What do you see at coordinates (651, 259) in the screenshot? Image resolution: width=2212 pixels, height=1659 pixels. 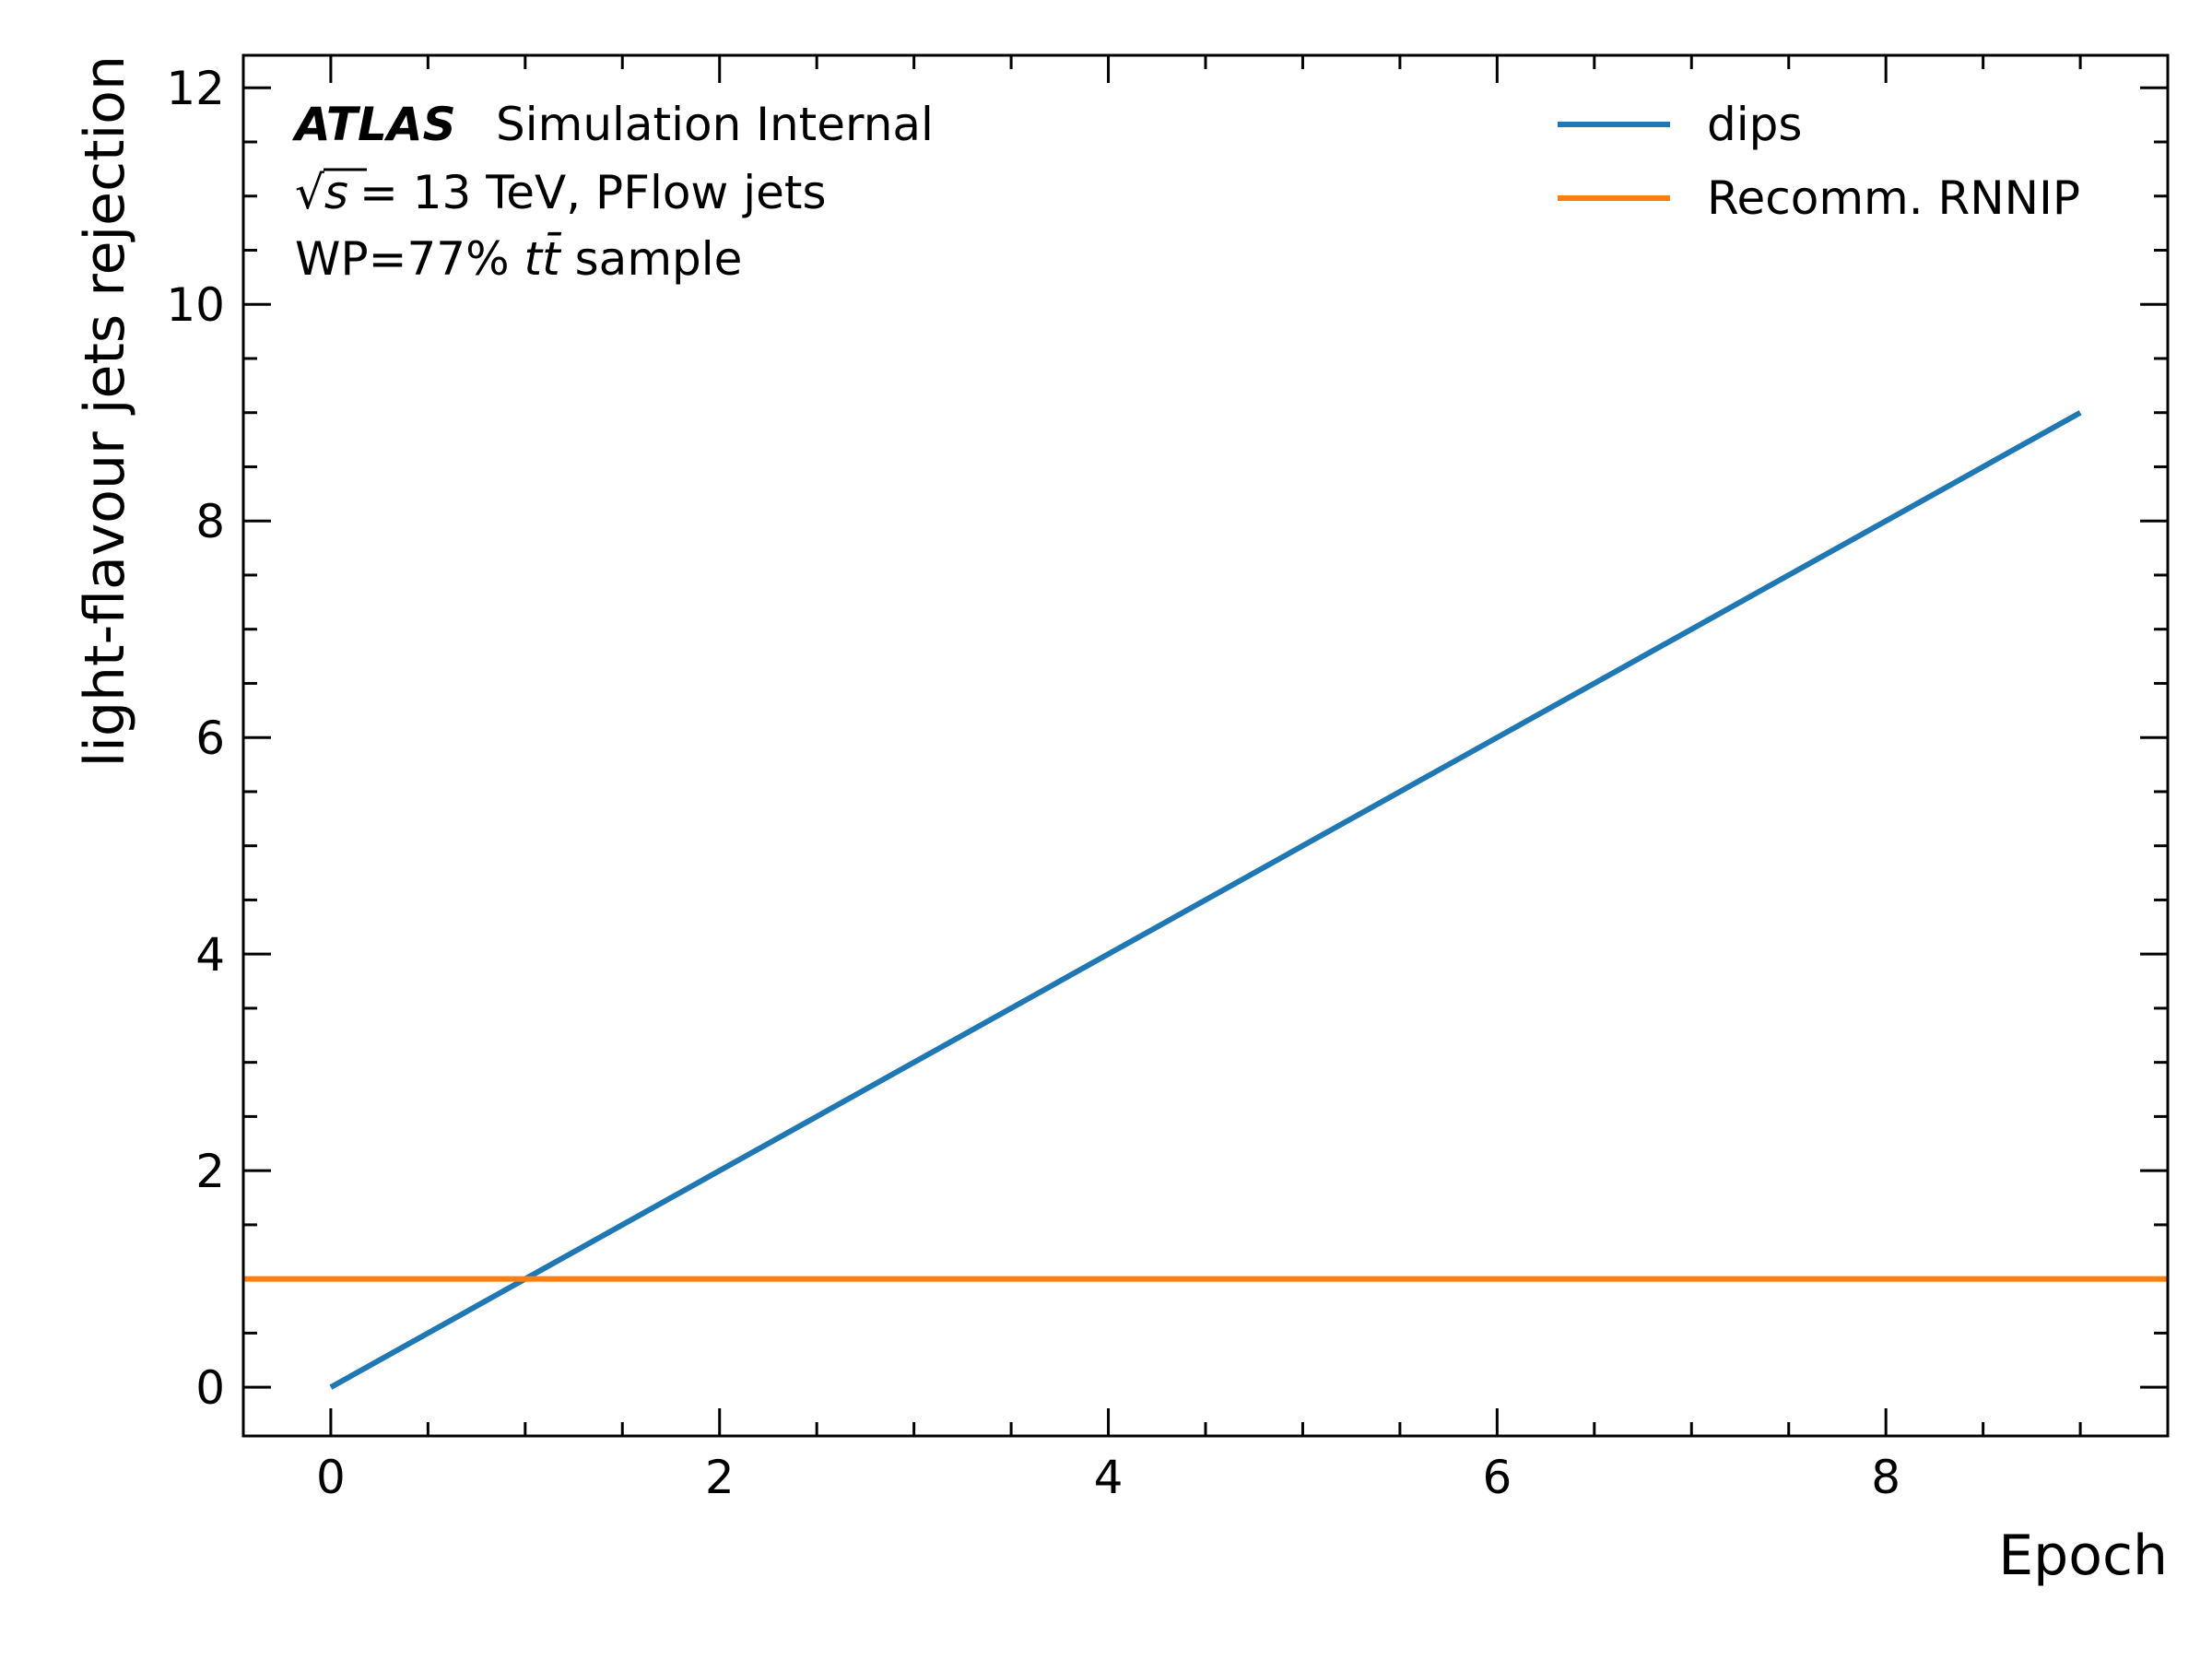 I see `sample-suffix: sample` at bounding box center [651, 259].